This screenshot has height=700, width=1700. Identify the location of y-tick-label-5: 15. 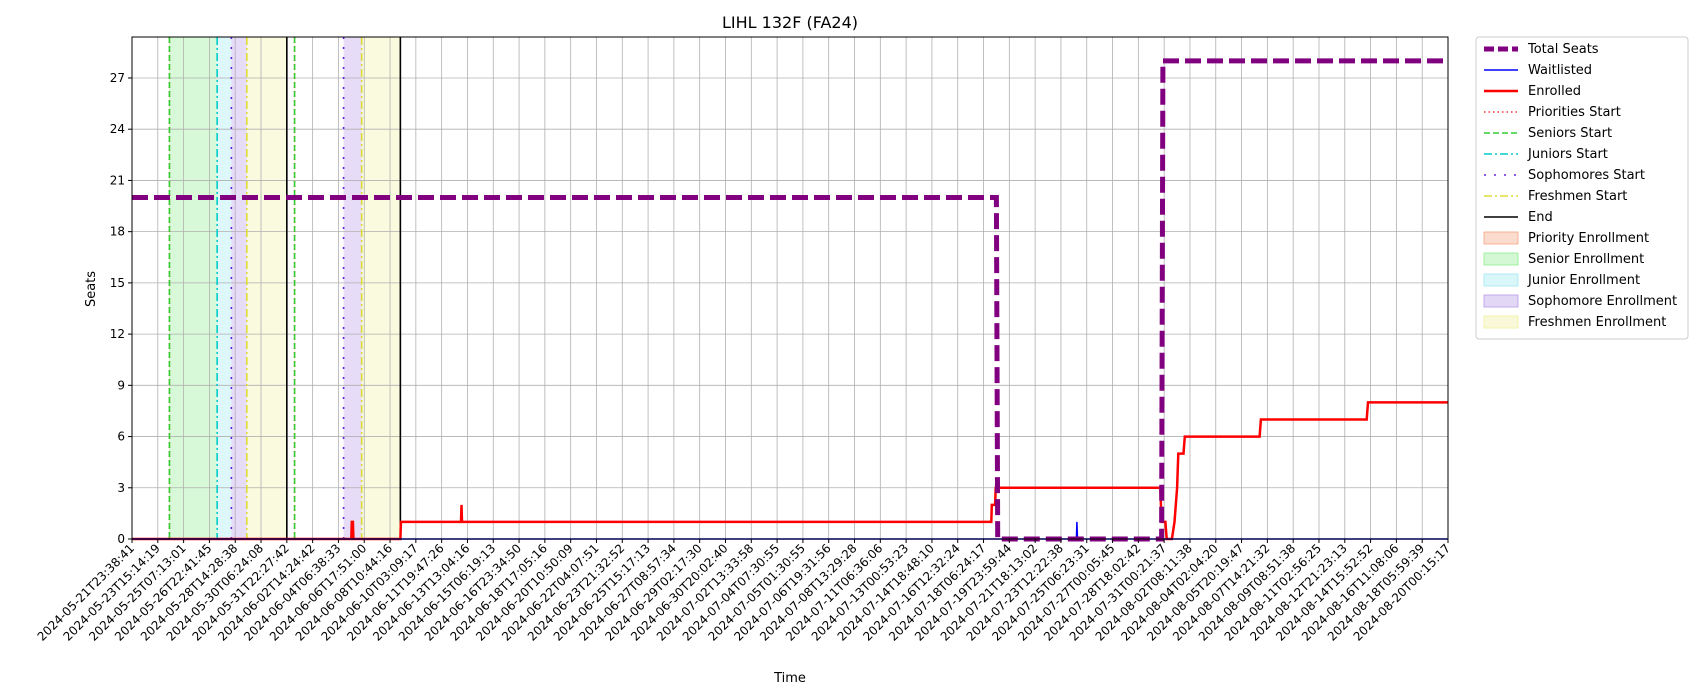
(117, 283).